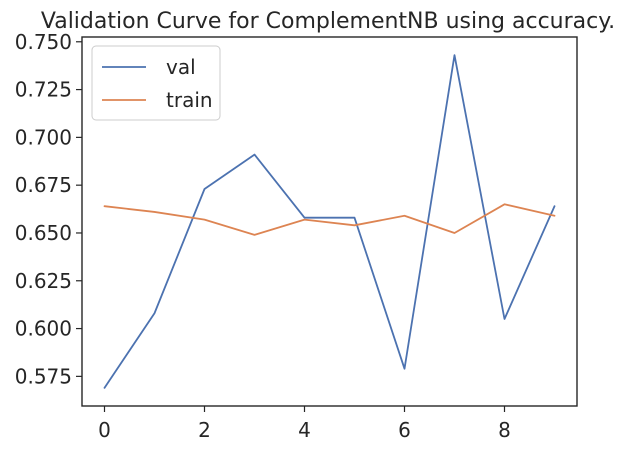 This screenshot has height=449, width=628. I want to click on y-tick-label: 0.700, so click(43, 137).